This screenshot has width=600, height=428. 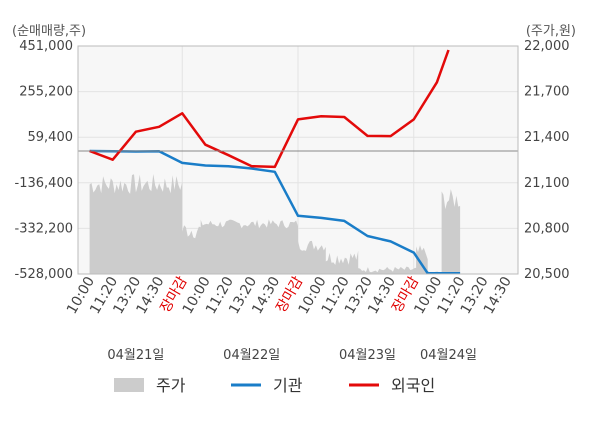 I want to click on left-axis-unit: (순매매량,주), so click(x=49, y=31).